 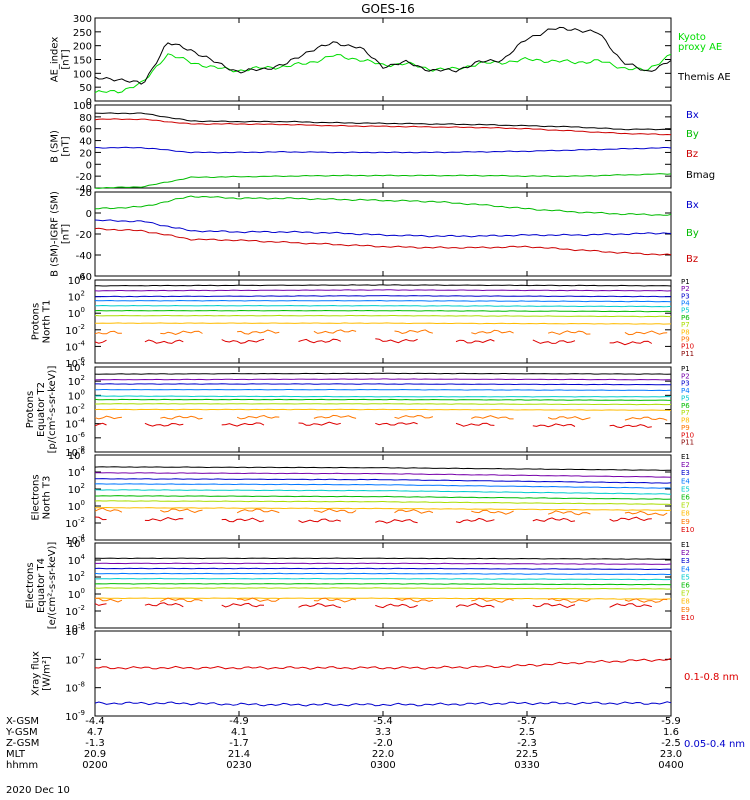 What do you see at coordinates (687, 443) in the screenshot?
I see `legend-label: P11` at bounding box center [687, 443].